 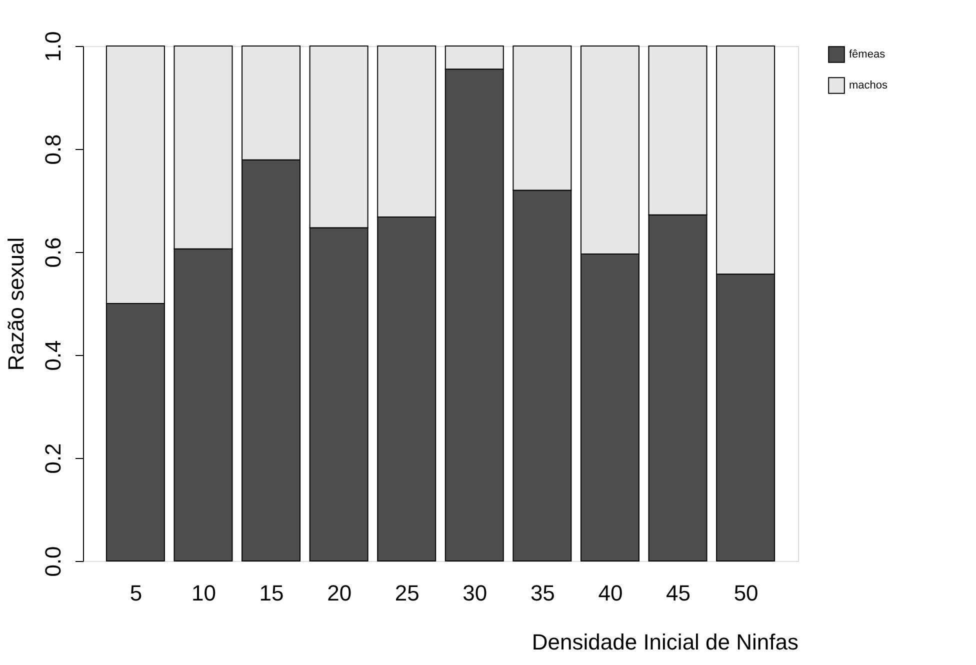 I want to click on x-tick-label: 20, so click(x=339, y=593).